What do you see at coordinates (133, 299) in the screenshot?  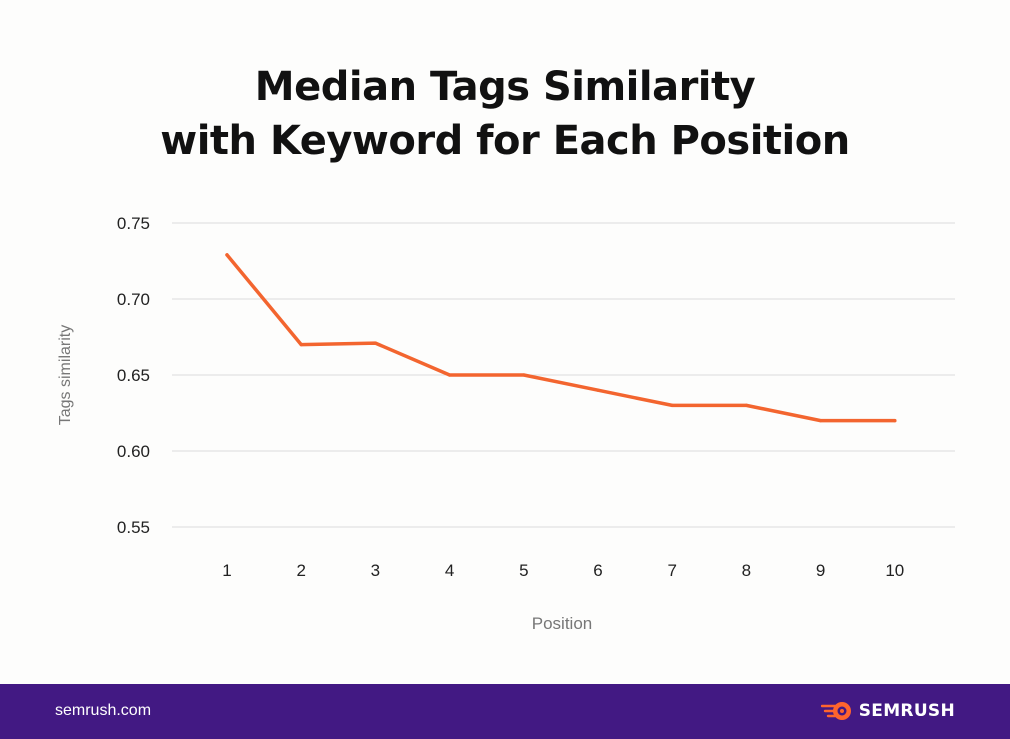 I see `y-tick-label: 0.70` at bounding box center [133, 299].